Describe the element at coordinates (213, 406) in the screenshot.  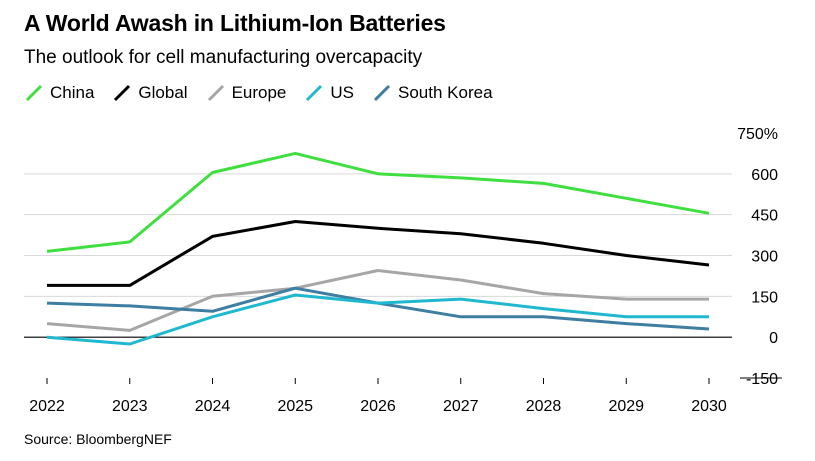
I see `x-tick-label: 2024` at that location.